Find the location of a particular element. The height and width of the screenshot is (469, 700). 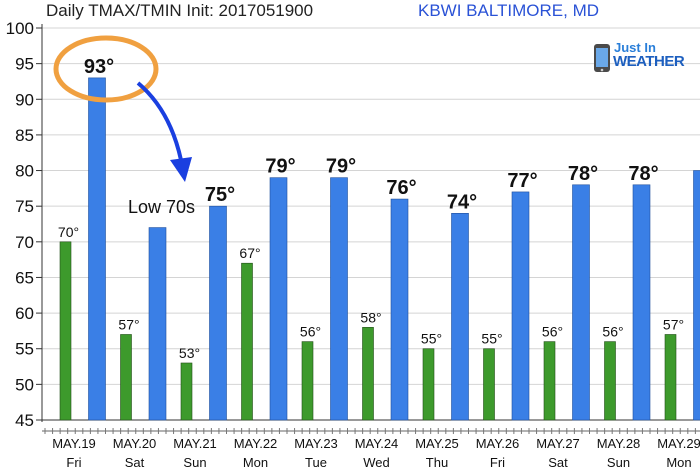

y-tick-label: 80 is located at coordinates (24, 171).